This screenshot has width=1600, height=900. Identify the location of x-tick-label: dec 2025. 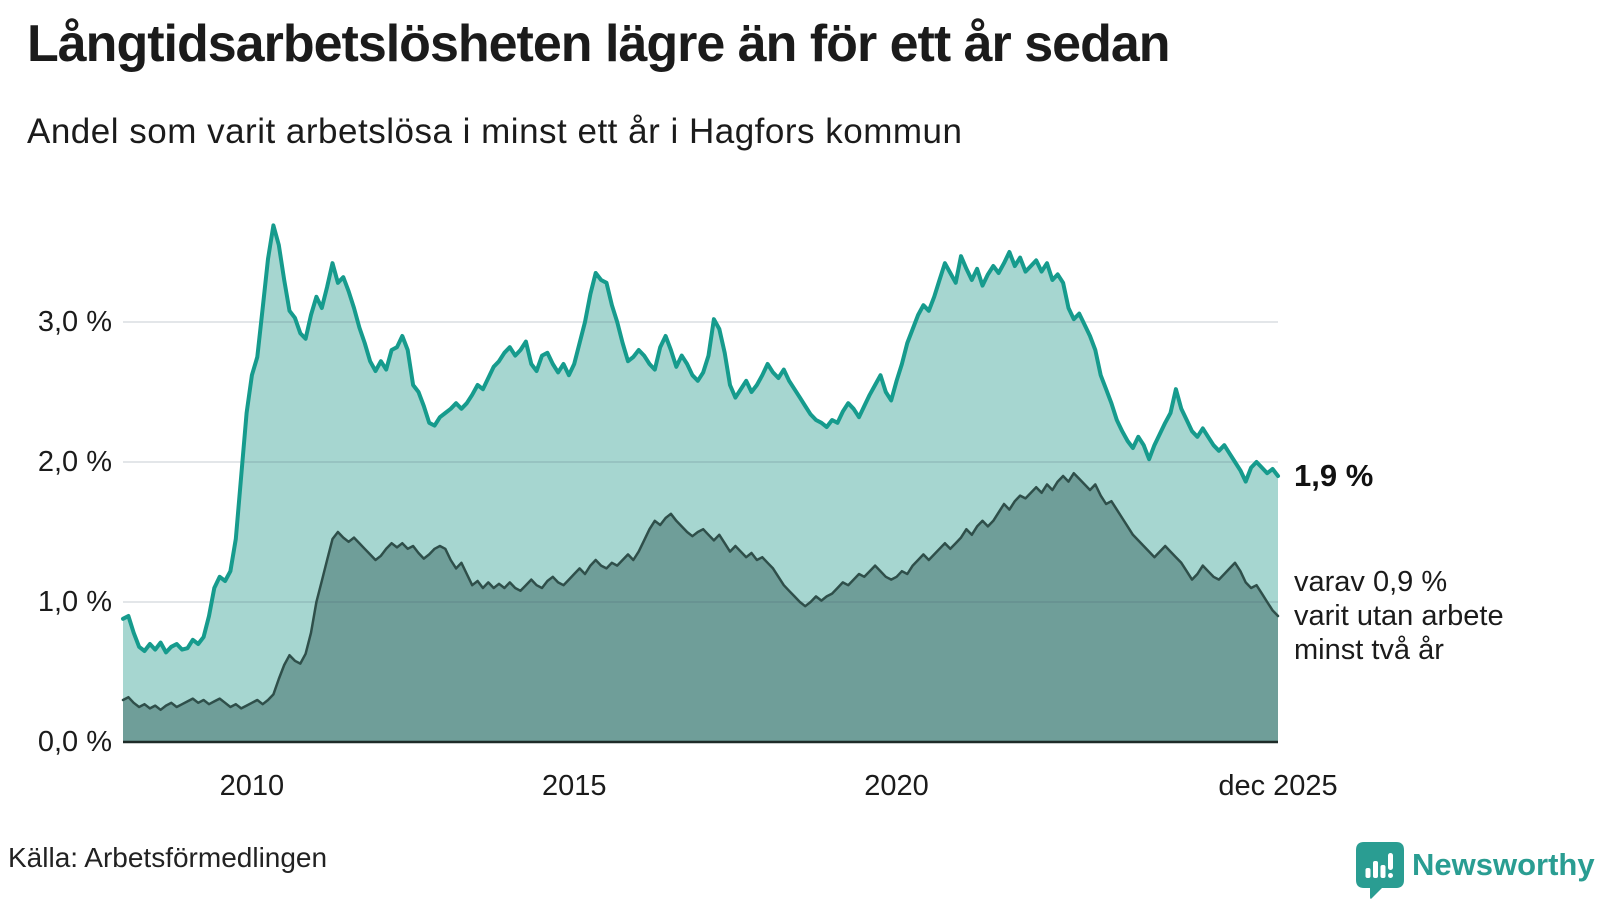
(1278, 786).